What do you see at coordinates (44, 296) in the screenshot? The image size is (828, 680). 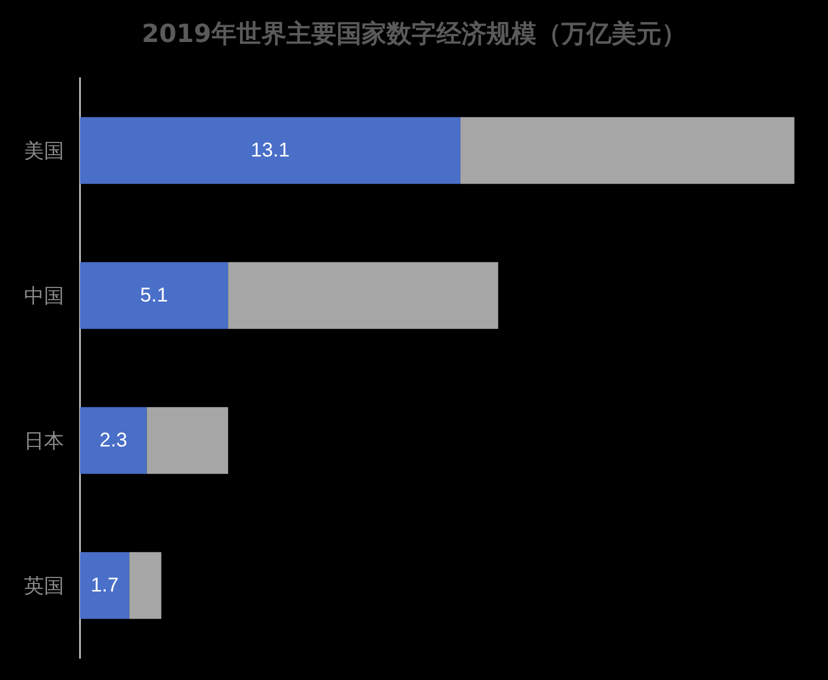 I see `y-tick-label: 中国` at bounding box center [44, 296].